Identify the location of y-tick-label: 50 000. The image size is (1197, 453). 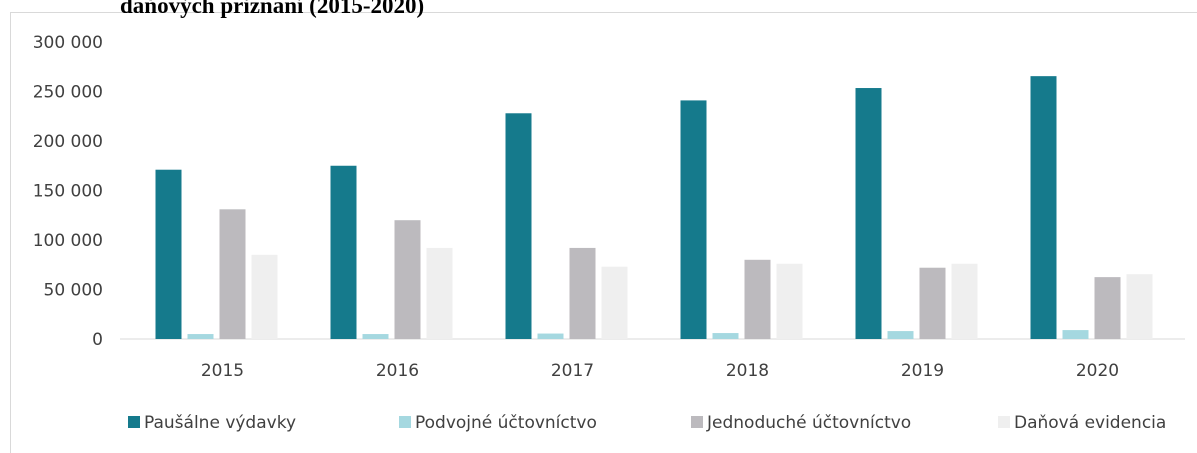
(73, 291).